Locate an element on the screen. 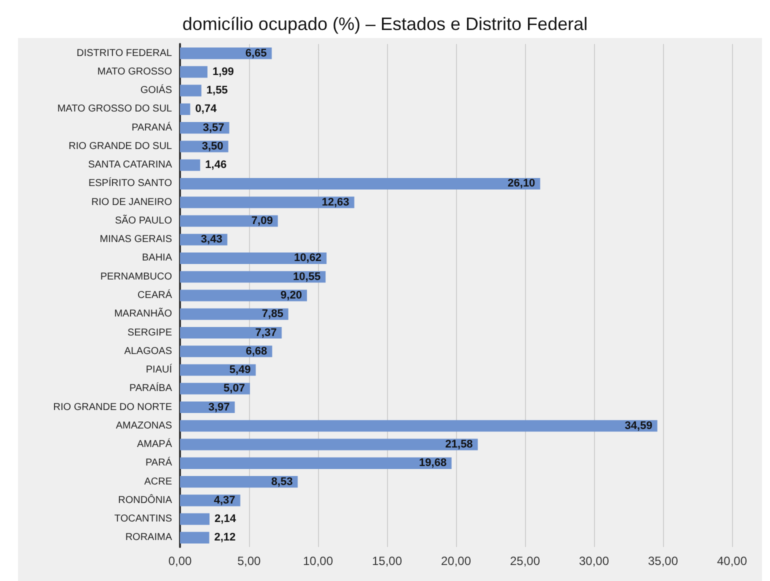 The width and height of the screenshot is (770, 581). data-label: 3,50 is located at coordinates (213, 146).